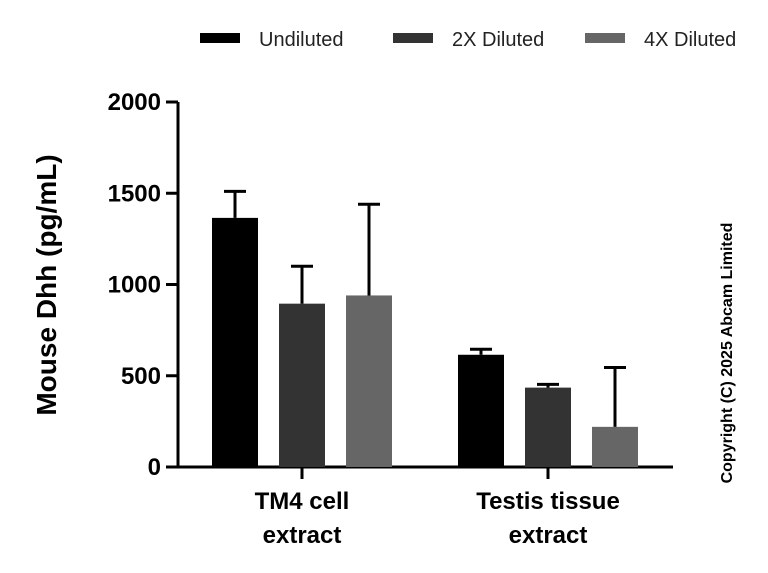 Image resolution: width=768 pixels, height=573 pixels. What do you see at coordinates (301, 40) in the screenshot?
I see `legend-label: Undiluted` at bounding box center [301, 40].